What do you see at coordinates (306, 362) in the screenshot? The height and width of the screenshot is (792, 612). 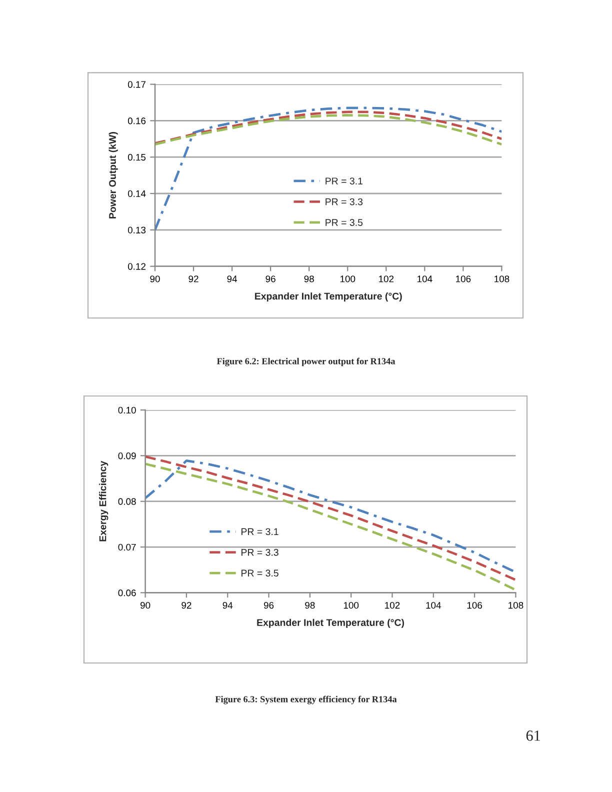 I see `caption: Figure 6.2: Electrical power output for R134a` at bounding box center [306, 362].